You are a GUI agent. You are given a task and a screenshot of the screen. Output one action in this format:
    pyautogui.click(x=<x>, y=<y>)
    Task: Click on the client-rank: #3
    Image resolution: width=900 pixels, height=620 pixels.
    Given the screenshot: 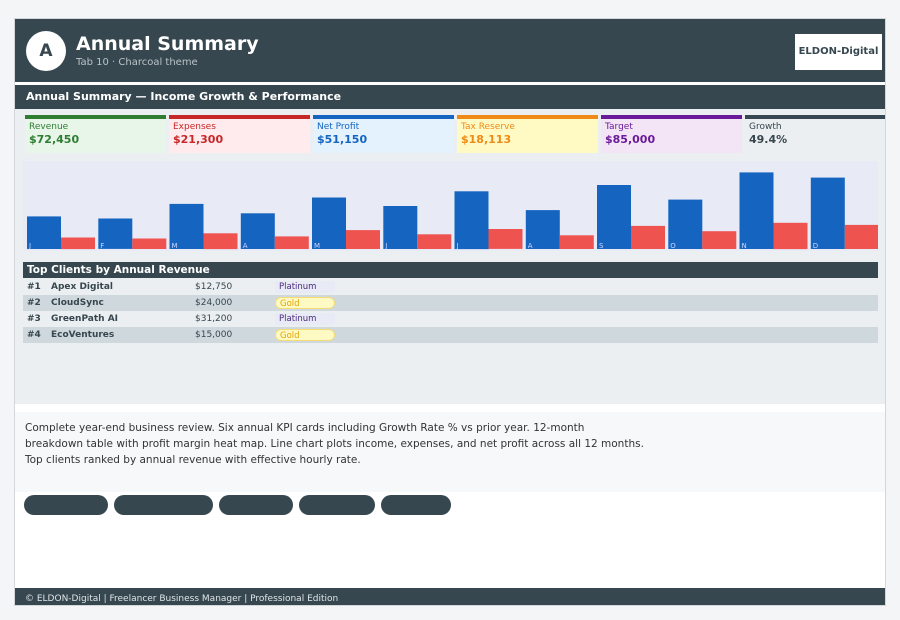 What is the action you would take?
    pyautogui.click(x=34, y=319)
    